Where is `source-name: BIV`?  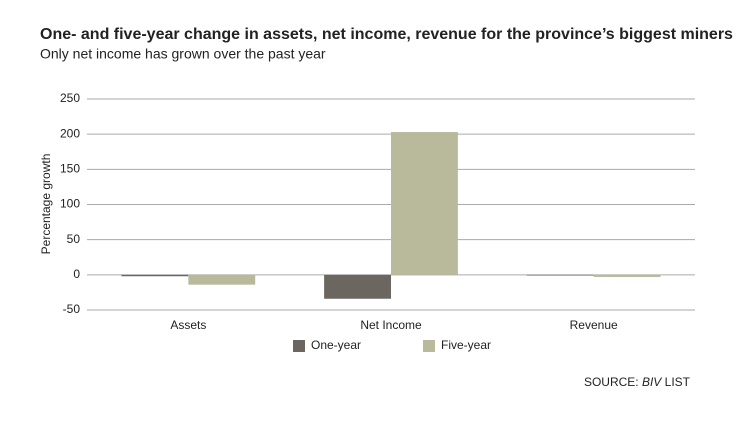 source-name: BIV is located at coordinates (652, 382).